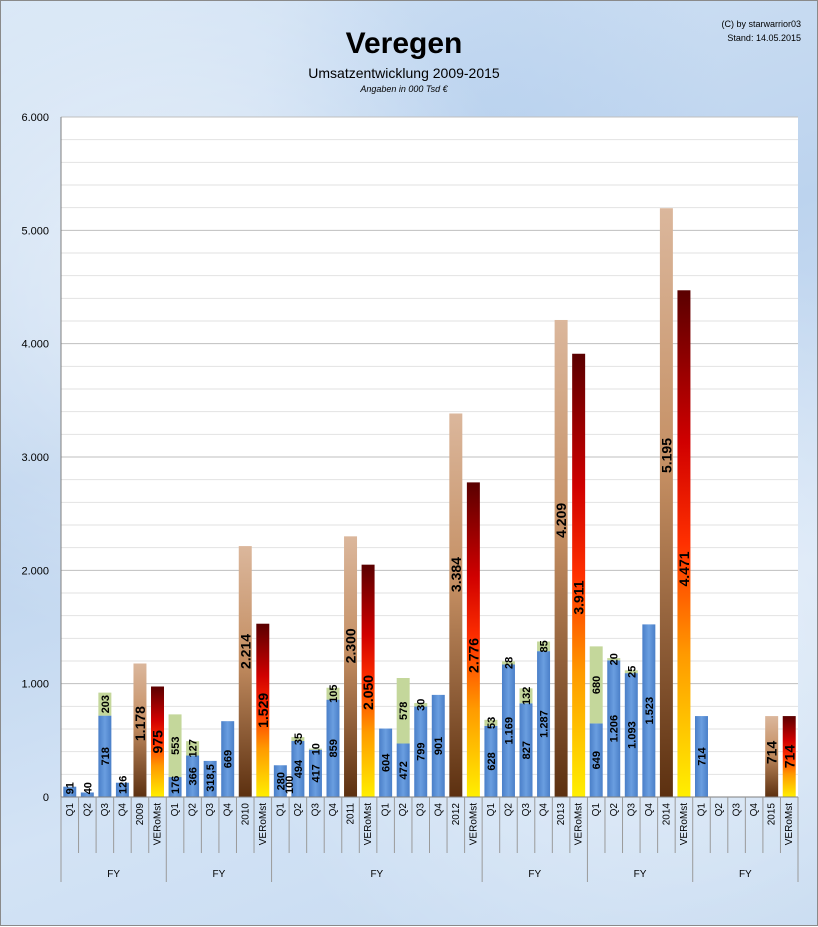 This screenshot has width=818, height=927. What do you see at coordinates (403, 89) in the screenshot?
I see `unit-note: Angaben in 000 Tsd €` at bounding box center [403, 89].